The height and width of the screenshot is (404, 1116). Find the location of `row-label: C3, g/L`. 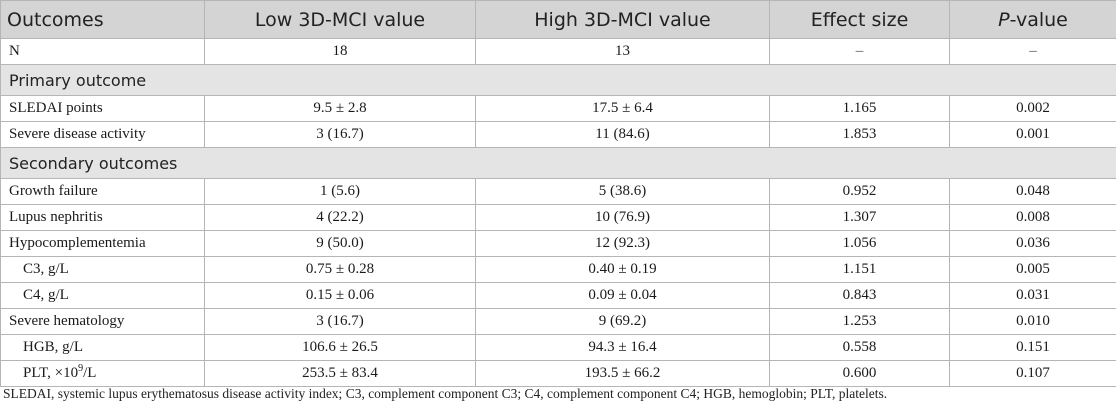

row-label: C3, g/L is located at coordinates (102, 269).